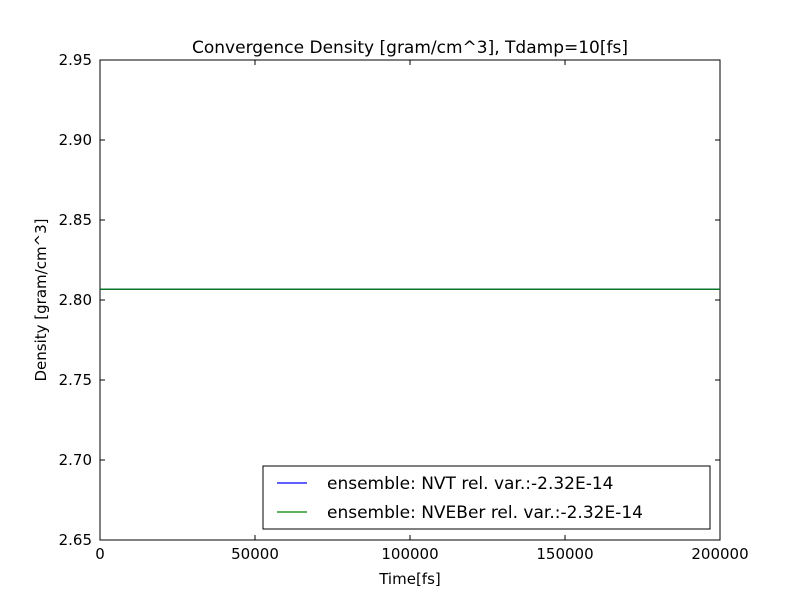 This screenshot has width=800, height=600. I want to click on y-tick-label: 2.65, so click(75, 540).